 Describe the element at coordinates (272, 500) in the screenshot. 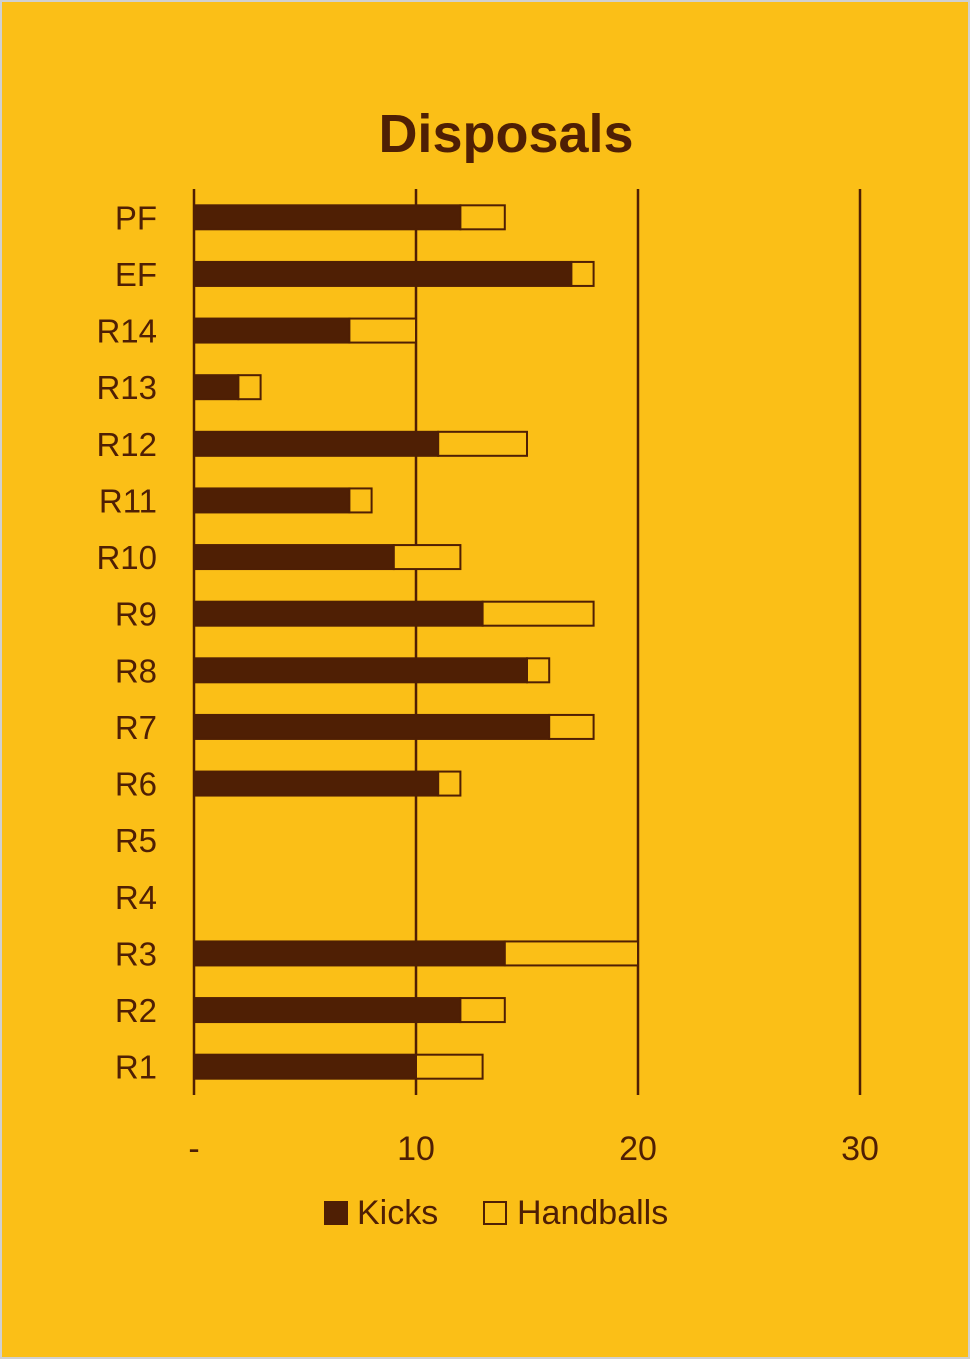

I see `bar-kicks-R11` at that location.